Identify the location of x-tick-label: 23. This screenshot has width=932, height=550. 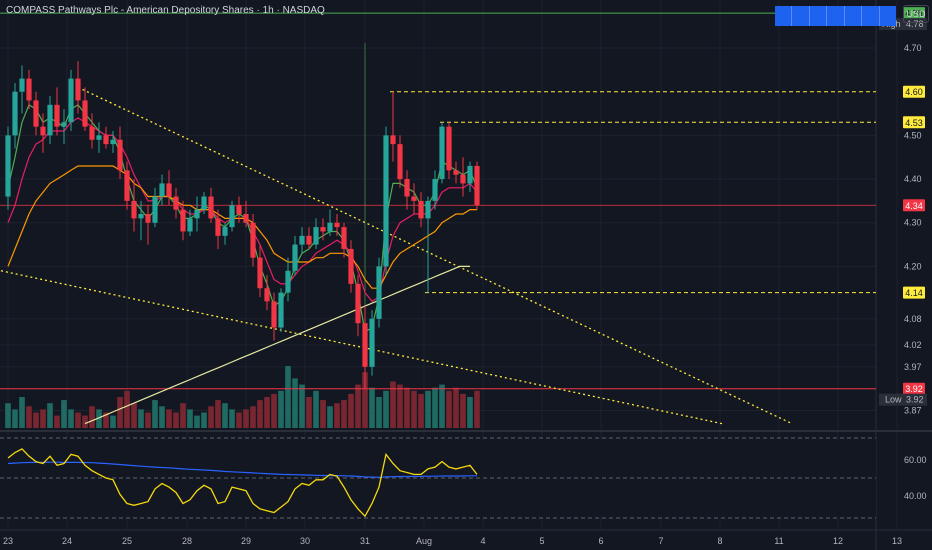
(8, 541).